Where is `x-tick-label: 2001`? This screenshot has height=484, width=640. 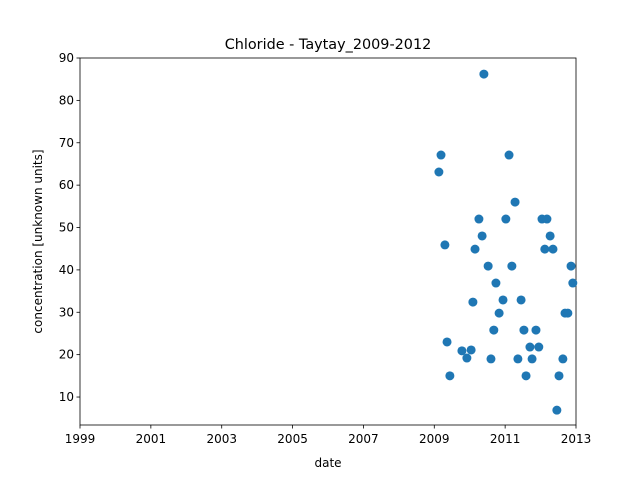
x-tick-label: 2001 is located at coordinates (151, 439).